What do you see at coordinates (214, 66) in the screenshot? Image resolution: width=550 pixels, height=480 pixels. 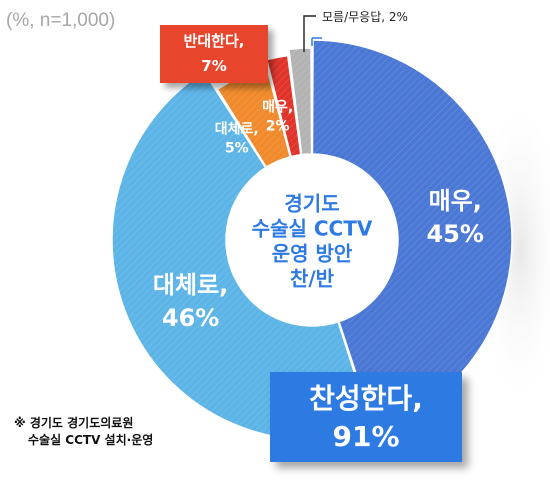 I see `negative-summary-value: 7%` at bounding box center [214, 66].